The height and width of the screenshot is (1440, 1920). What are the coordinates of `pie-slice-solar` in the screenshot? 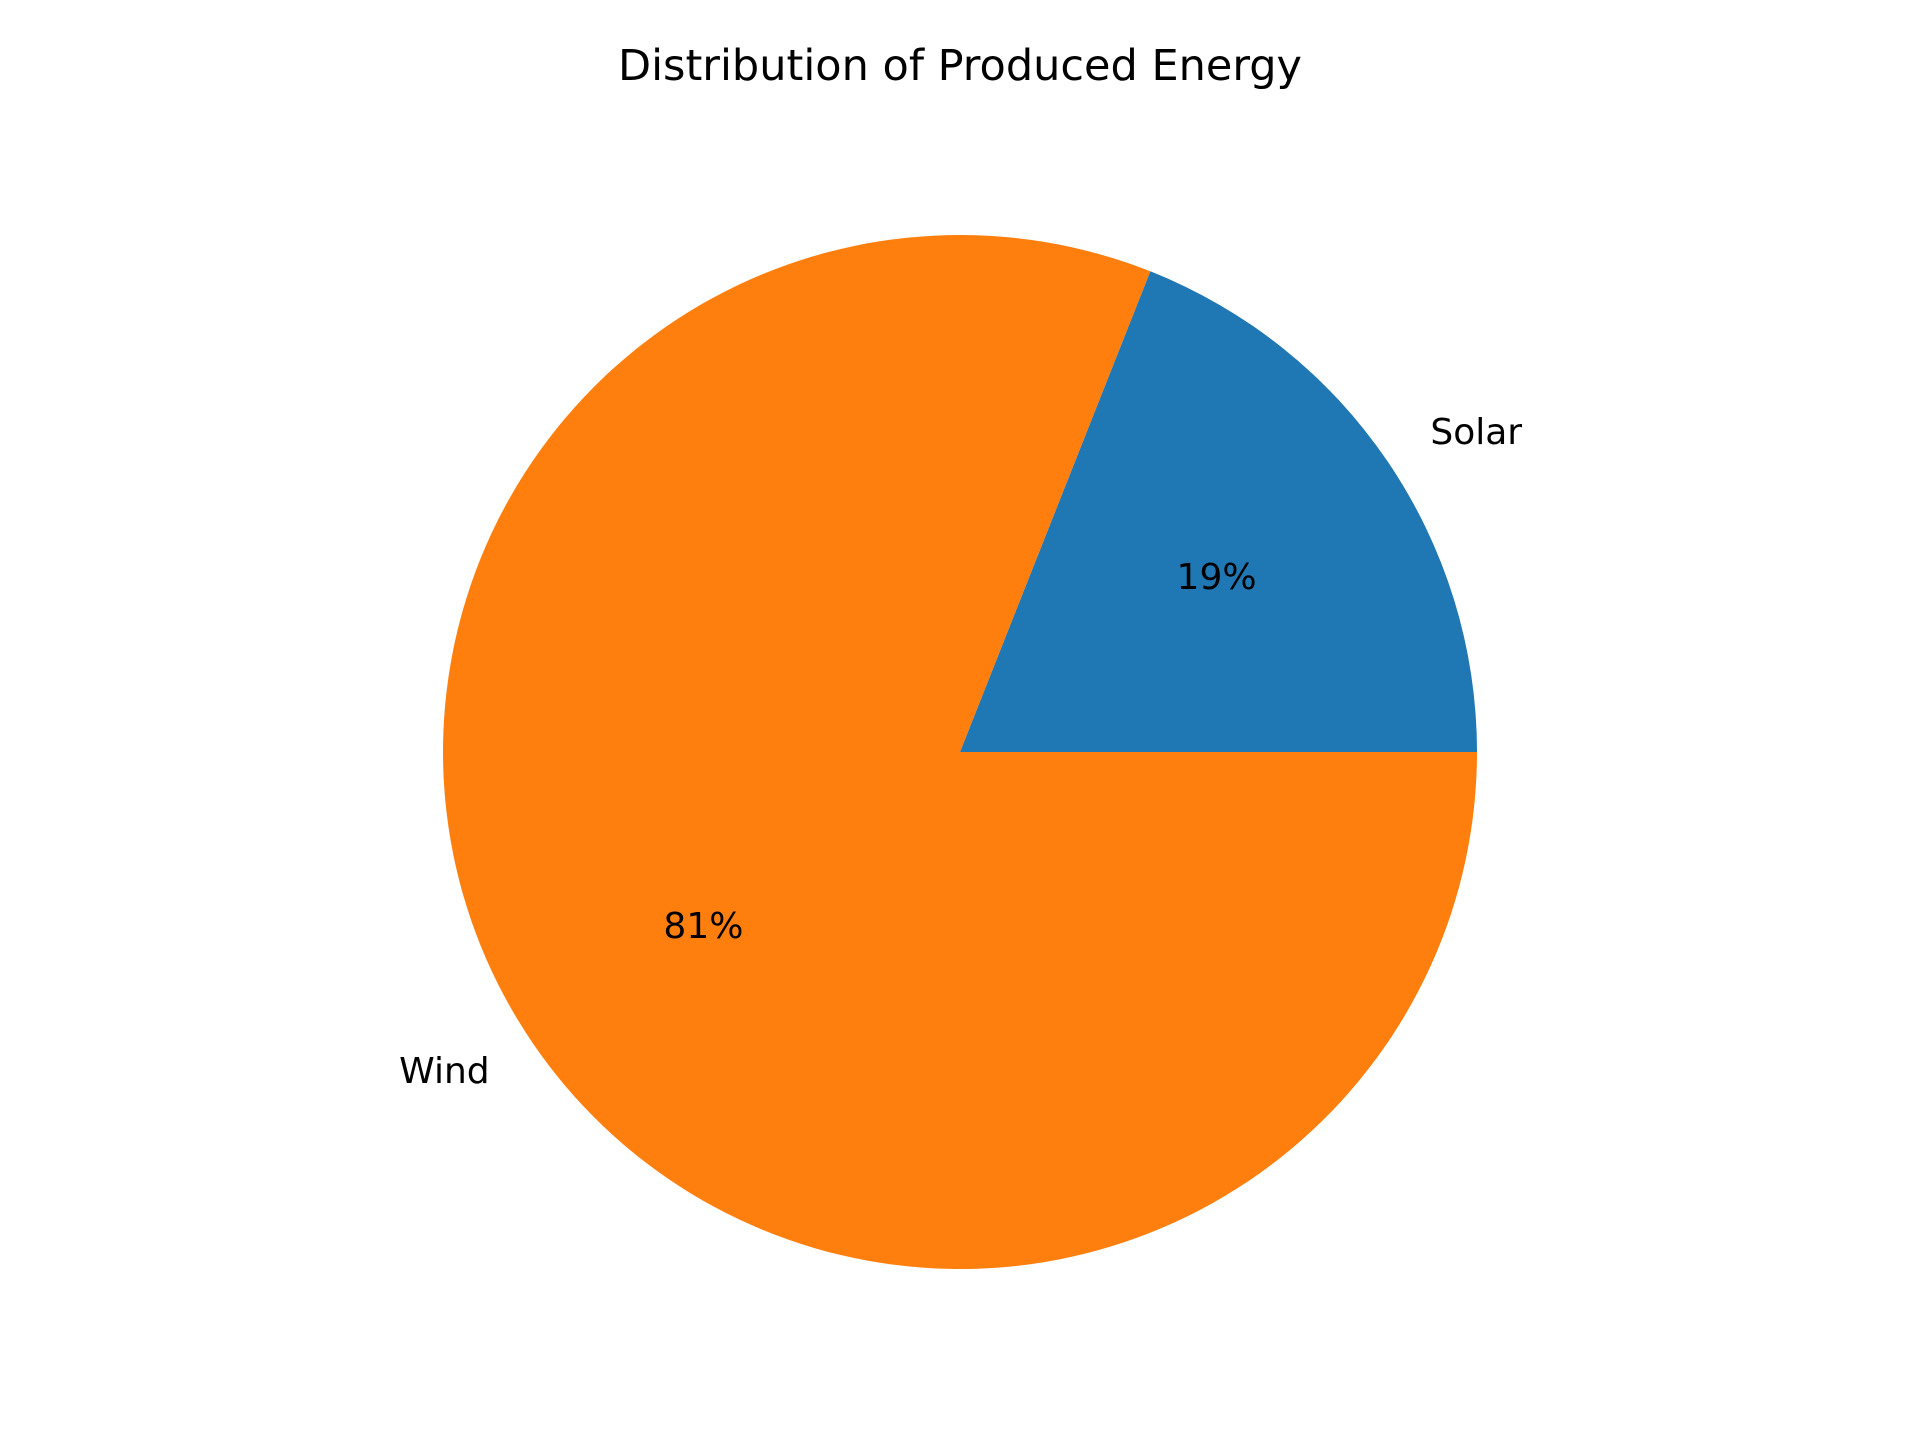 It's located at (1218, 511).